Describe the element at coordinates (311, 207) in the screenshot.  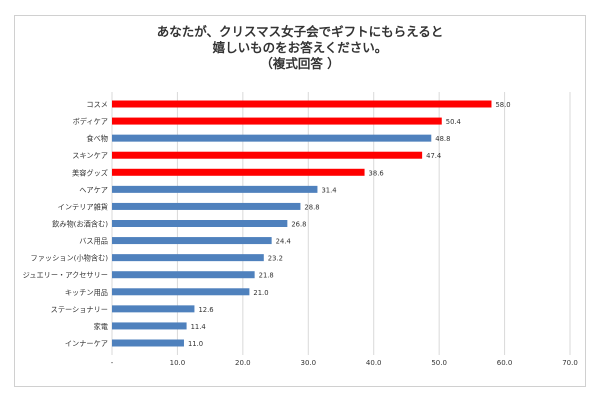
I see `value-label: 28.8` at that location.